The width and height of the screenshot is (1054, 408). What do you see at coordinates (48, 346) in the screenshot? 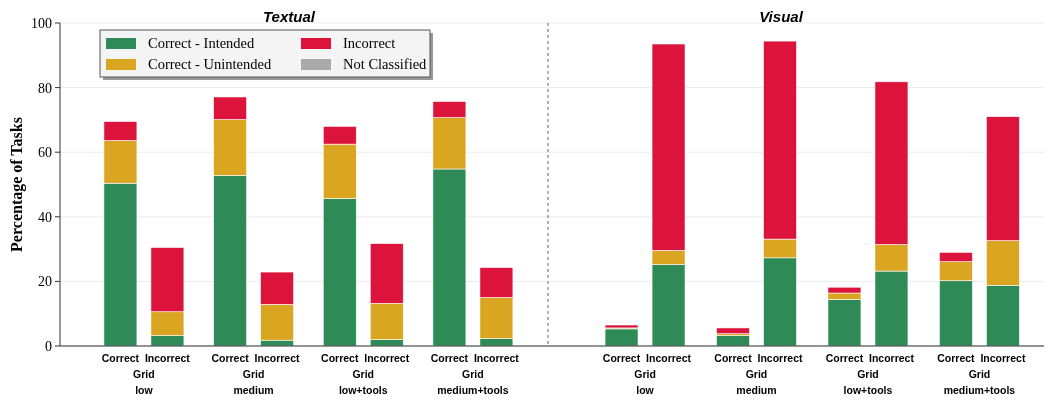
I see `y-tick-label: 0` at bounding box center [48, 346].